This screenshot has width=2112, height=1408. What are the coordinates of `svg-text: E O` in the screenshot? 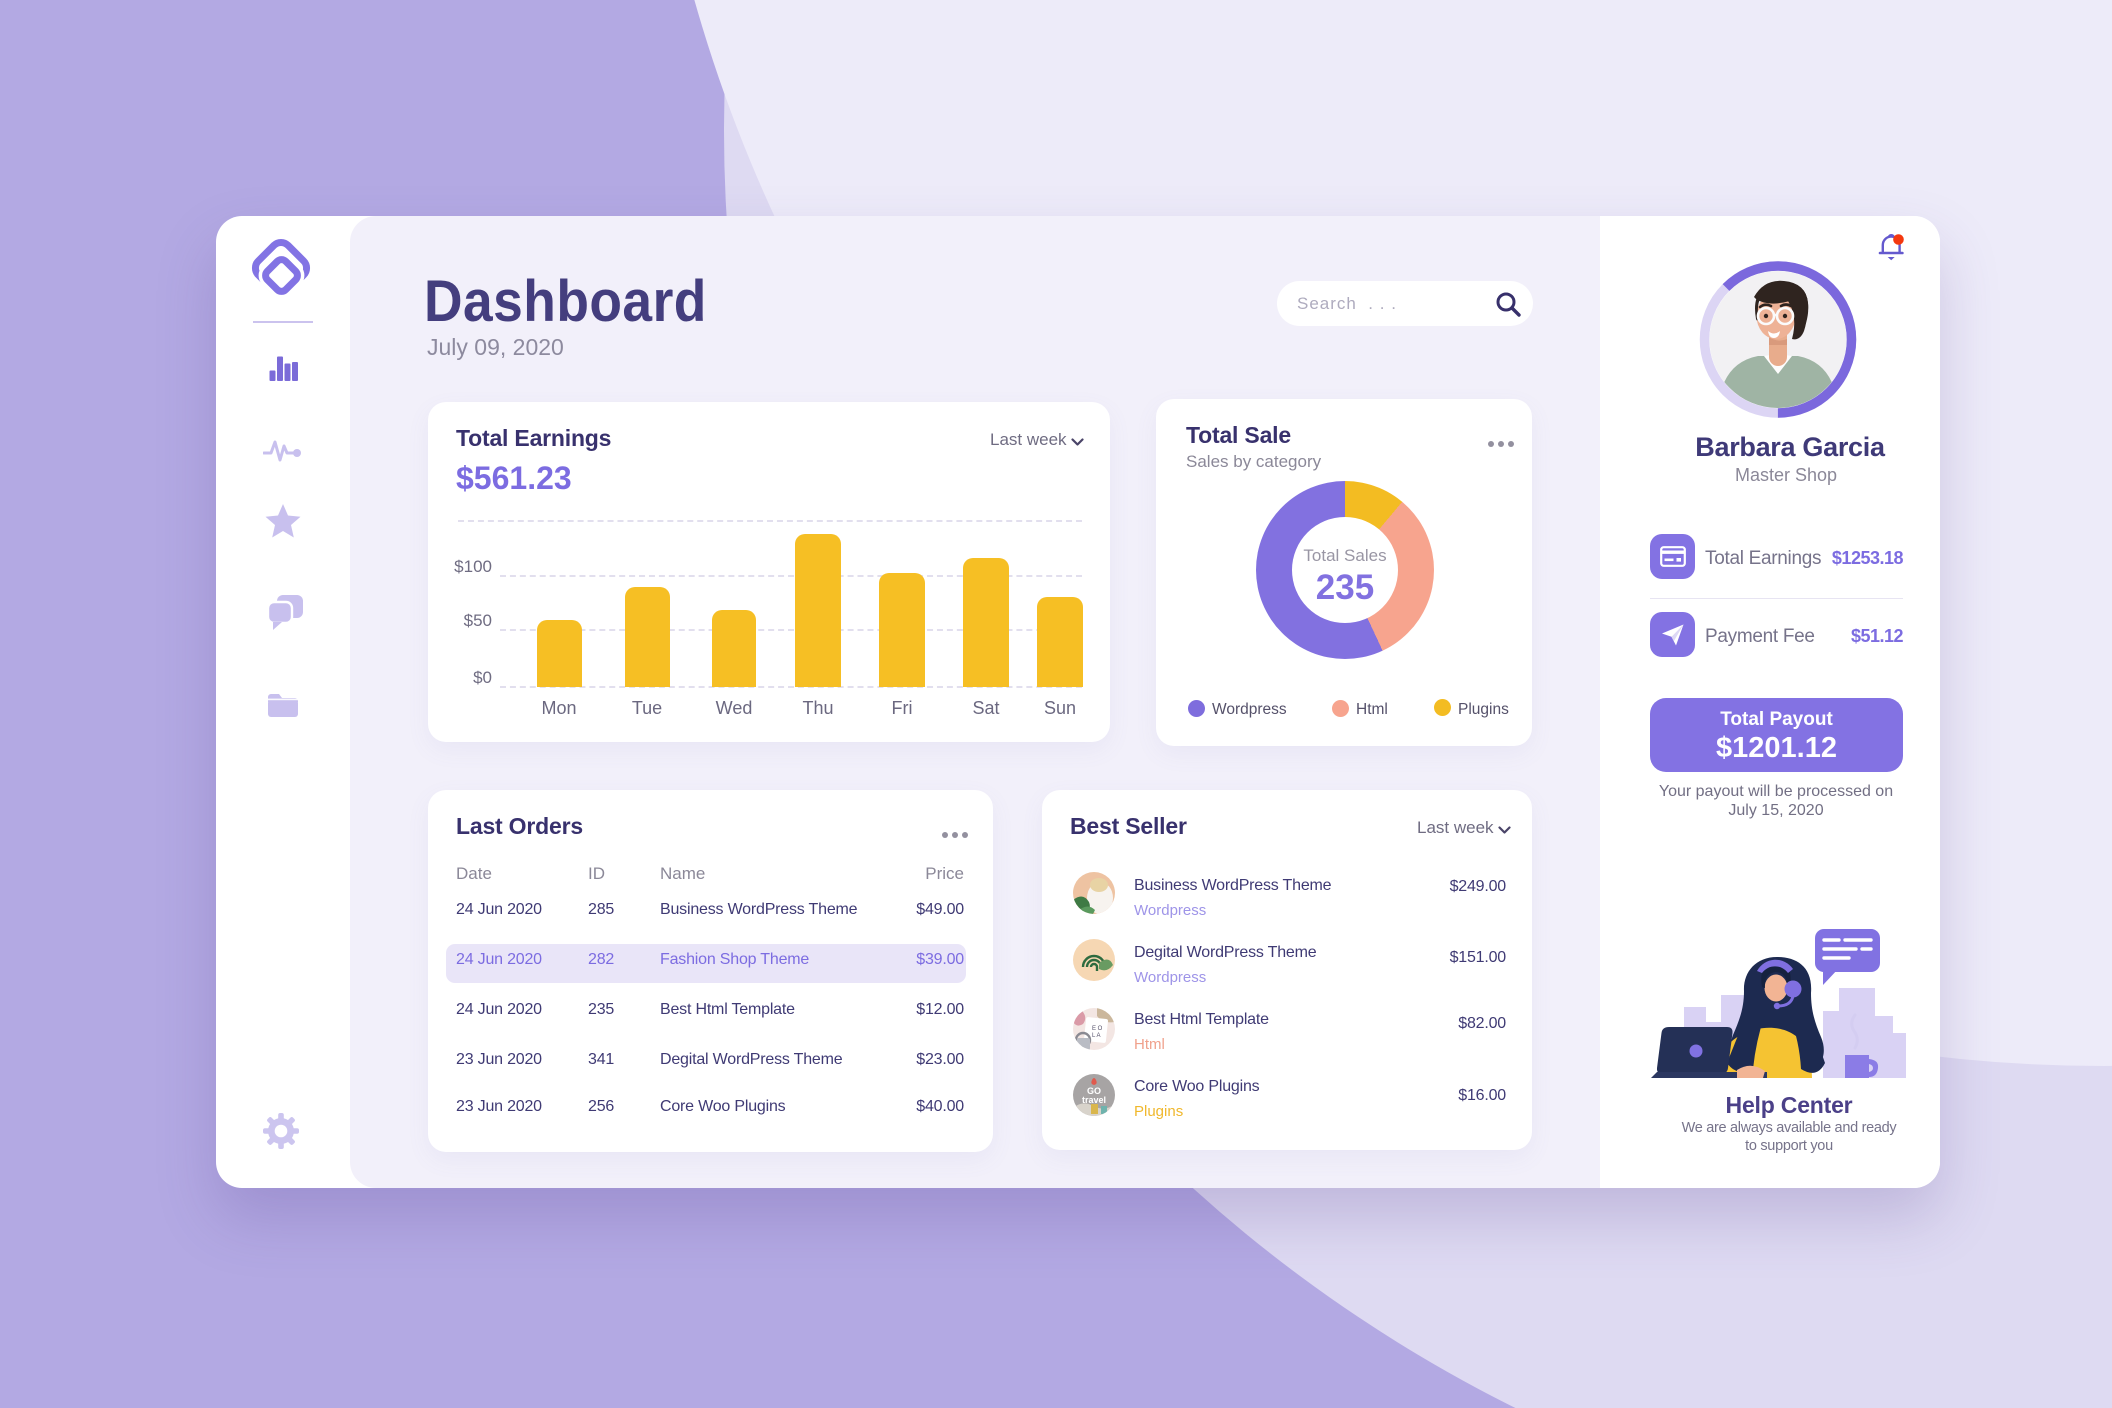 It's located at (1097, 1029).